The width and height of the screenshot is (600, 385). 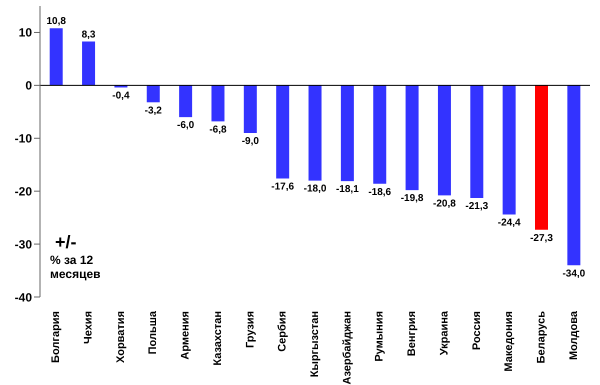 I want to click on annotation: % за 12 месяцев, so click(x=76, y=267).